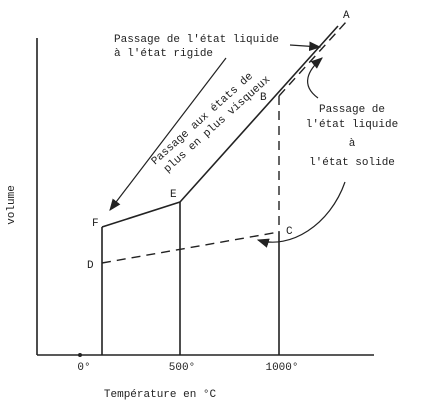  I want to click on point-label: F, so click(95, 224).